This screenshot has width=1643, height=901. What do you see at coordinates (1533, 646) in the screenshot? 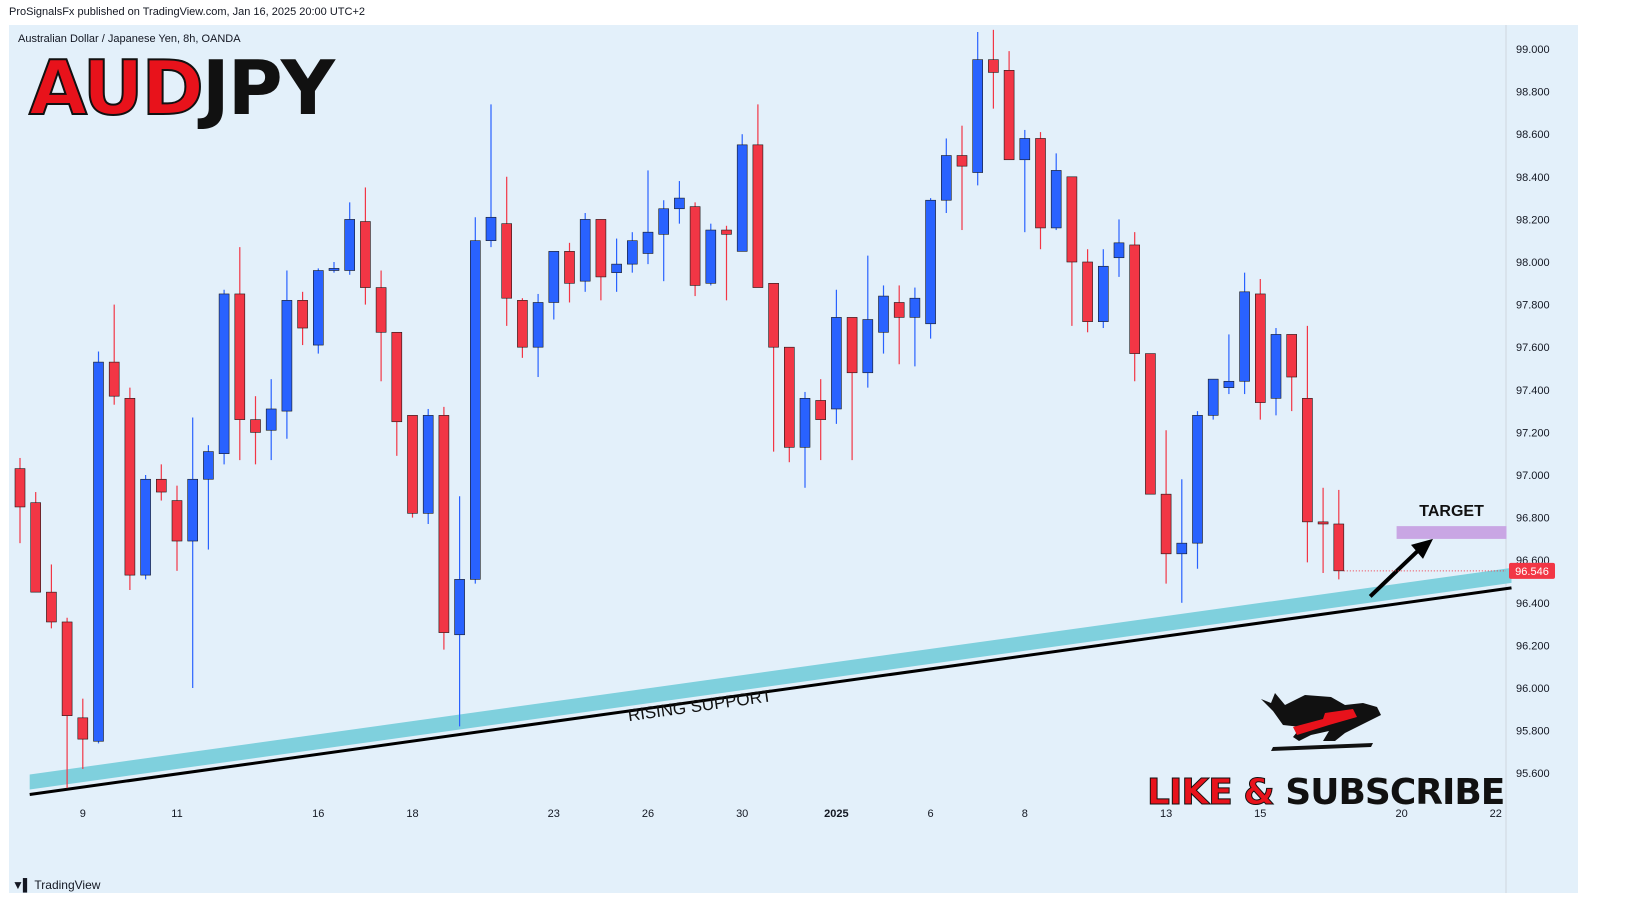
I see `y-tick-label: 96.200` at bounding box center [1533, 646].